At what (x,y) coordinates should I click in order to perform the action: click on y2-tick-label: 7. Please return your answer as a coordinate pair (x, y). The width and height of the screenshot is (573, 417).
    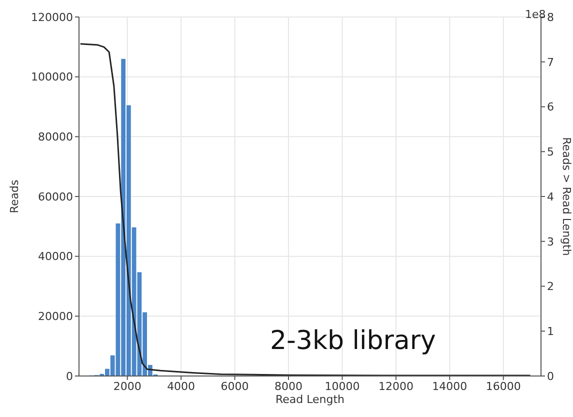
    Looking at the image, I should click on (550, 62).